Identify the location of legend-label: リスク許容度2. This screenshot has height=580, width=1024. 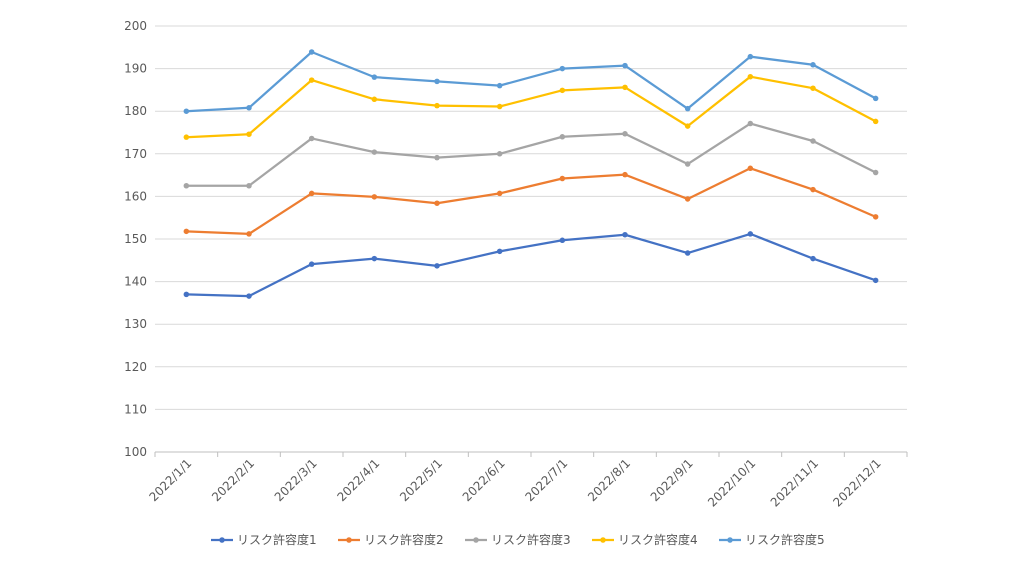
(404, 539).